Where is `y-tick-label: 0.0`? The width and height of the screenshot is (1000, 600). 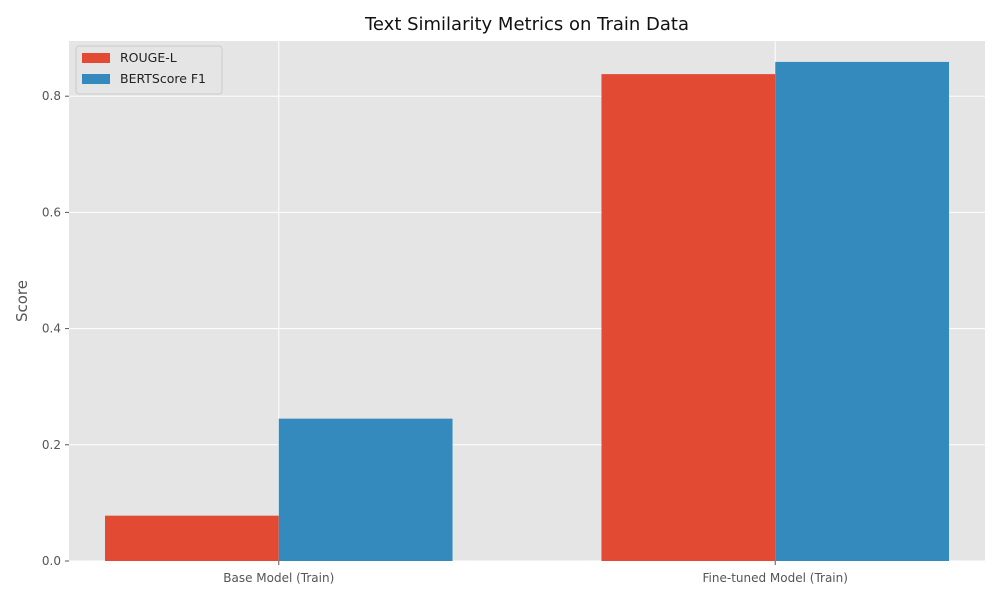
y-tick-label: 0.0 is located at coordinates (51, 561).